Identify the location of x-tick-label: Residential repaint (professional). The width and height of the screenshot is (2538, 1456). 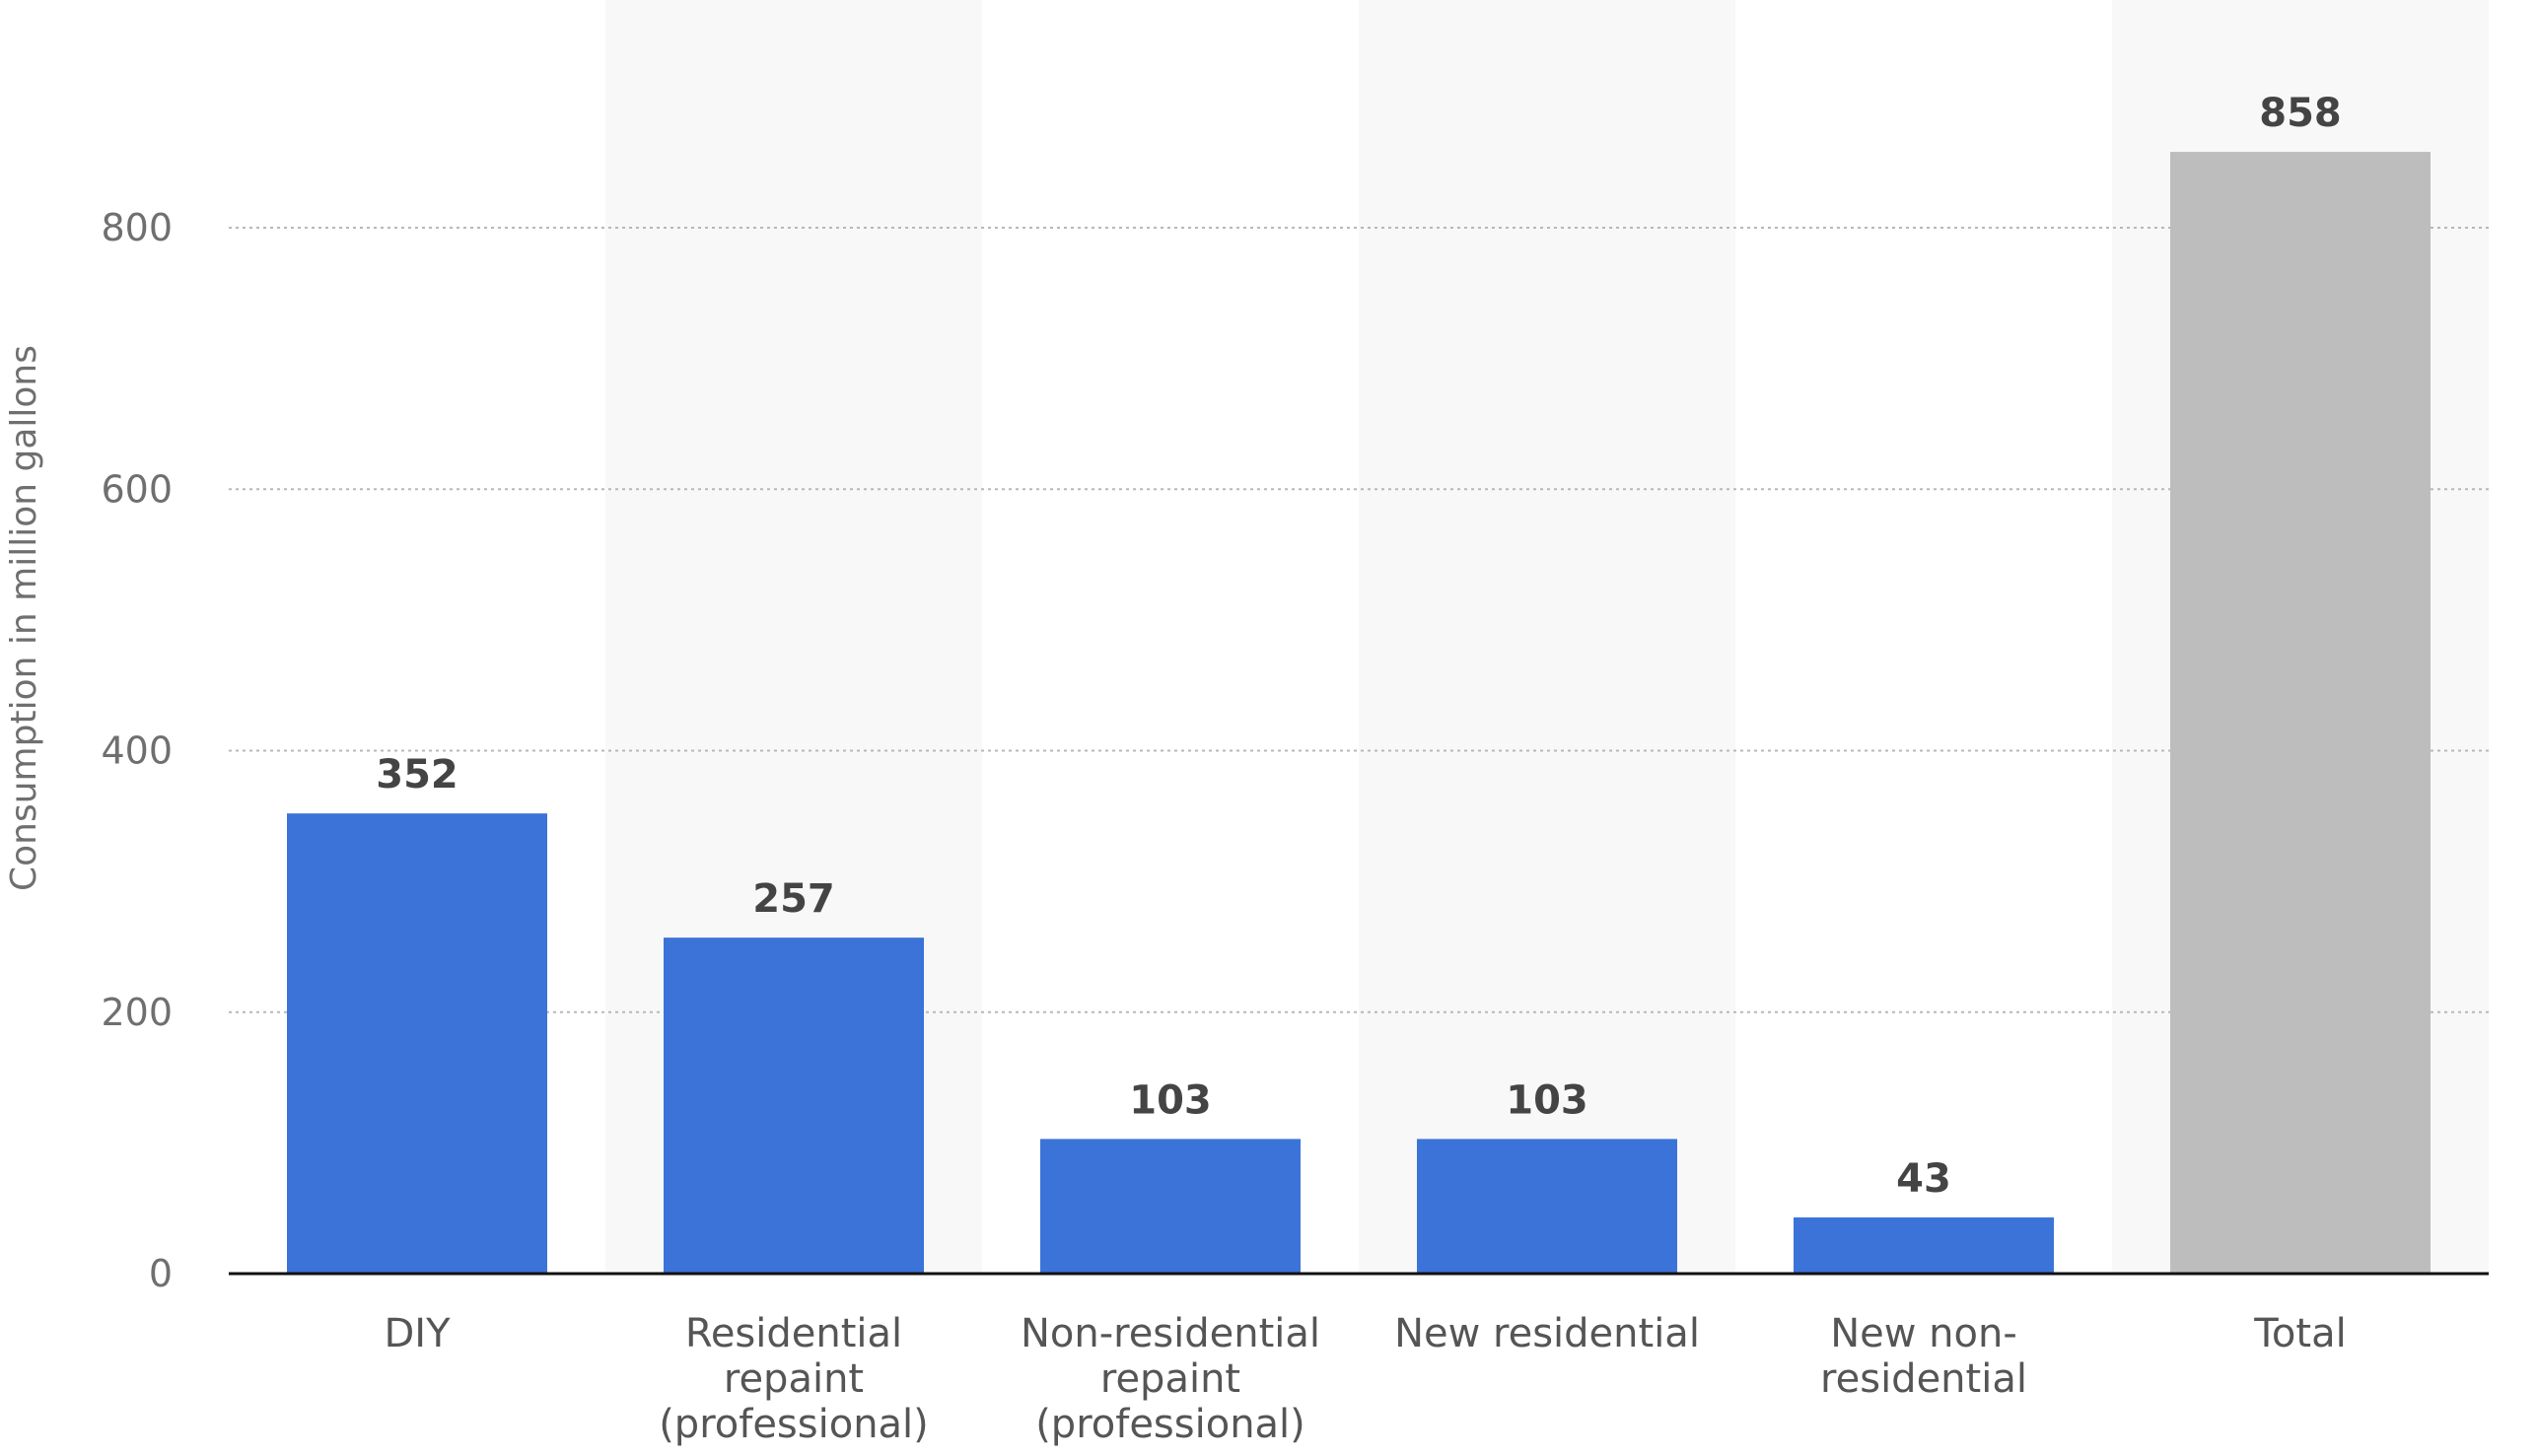
(794, 1379).